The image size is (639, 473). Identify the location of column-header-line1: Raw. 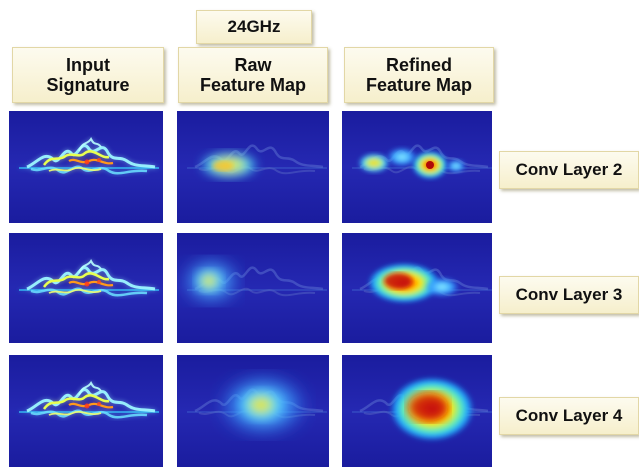
(253, 64).